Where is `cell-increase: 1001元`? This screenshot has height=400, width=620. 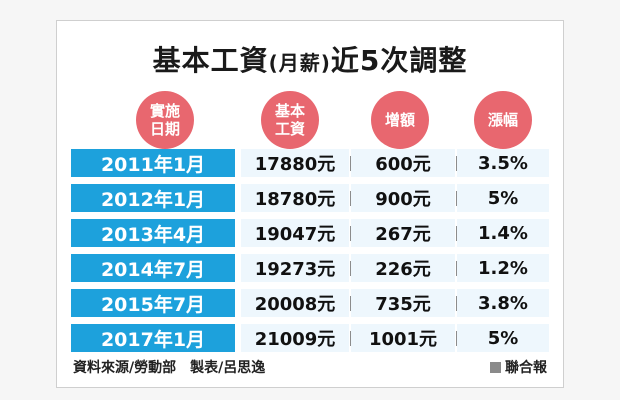
cell-increase: 1001元 is located at coordinates (403, 338).